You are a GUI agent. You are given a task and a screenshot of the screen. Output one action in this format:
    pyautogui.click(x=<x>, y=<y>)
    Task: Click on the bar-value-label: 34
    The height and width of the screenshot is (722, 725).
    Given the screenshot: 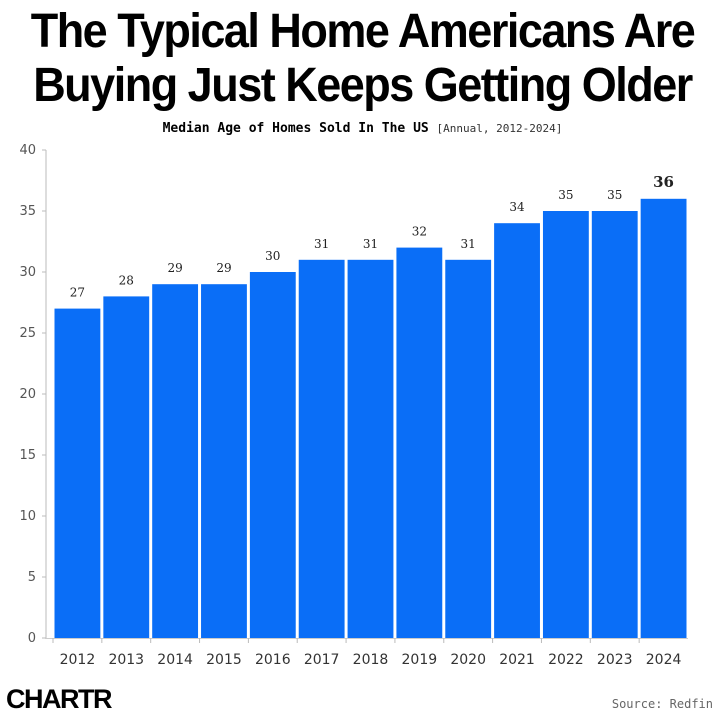 What is the action you would take?
    pyautogui.click(x=517, y=207)
    